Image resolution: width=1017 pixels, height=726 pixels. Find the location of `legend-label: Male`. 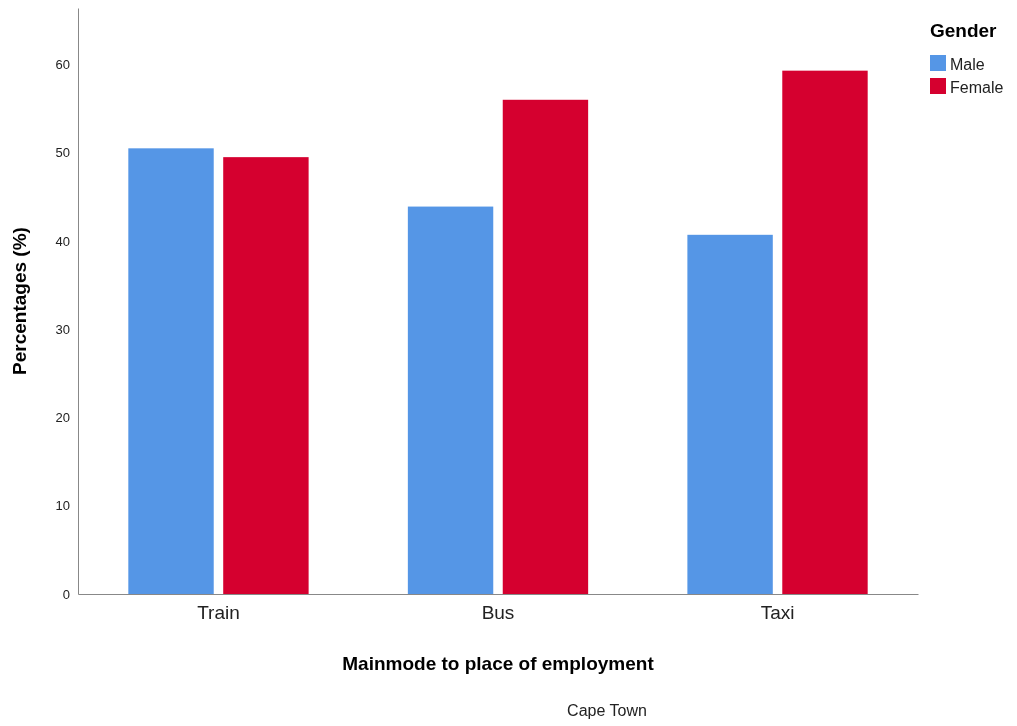

legend-label: Male is located at coordinates (967, 64).